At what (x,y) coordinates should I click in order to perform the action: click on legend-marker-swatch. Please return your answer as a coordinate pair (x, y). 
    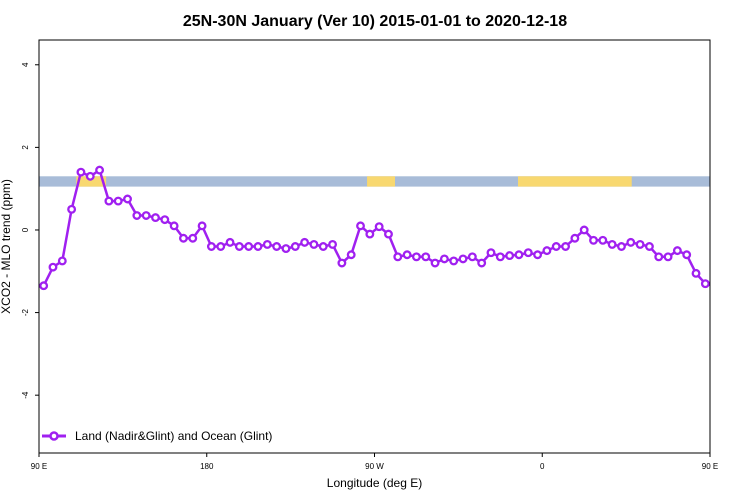
    Looking at the image, I should click on (54, 436).